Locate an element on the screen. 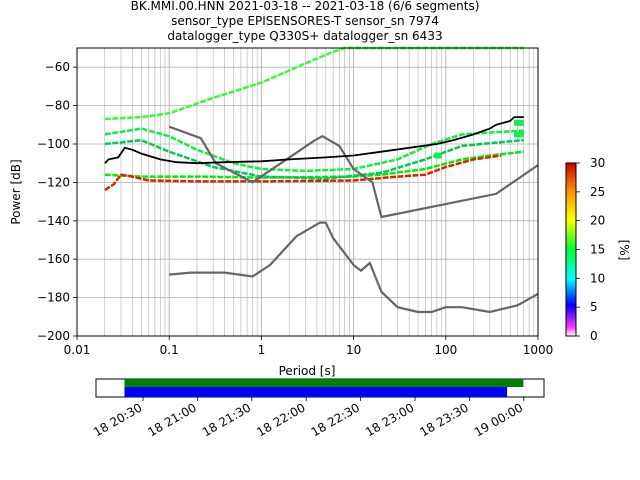 The image size is (640, 480). colorbar-tick-label: 10 is located at coordinates (597, 278).